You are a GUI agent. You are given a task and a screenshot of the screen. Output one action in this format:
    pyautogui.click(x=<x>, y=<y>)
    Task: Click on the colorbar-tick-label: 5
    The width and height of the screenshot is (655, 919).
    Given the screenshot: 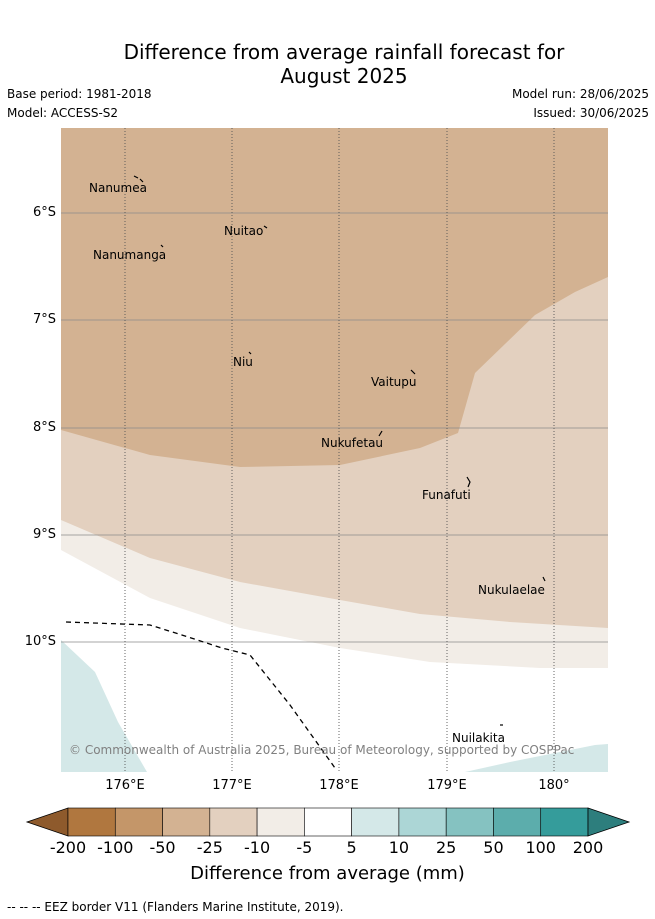 What is the action you would take?
    pyautogui.click(x=351, y=847)
    